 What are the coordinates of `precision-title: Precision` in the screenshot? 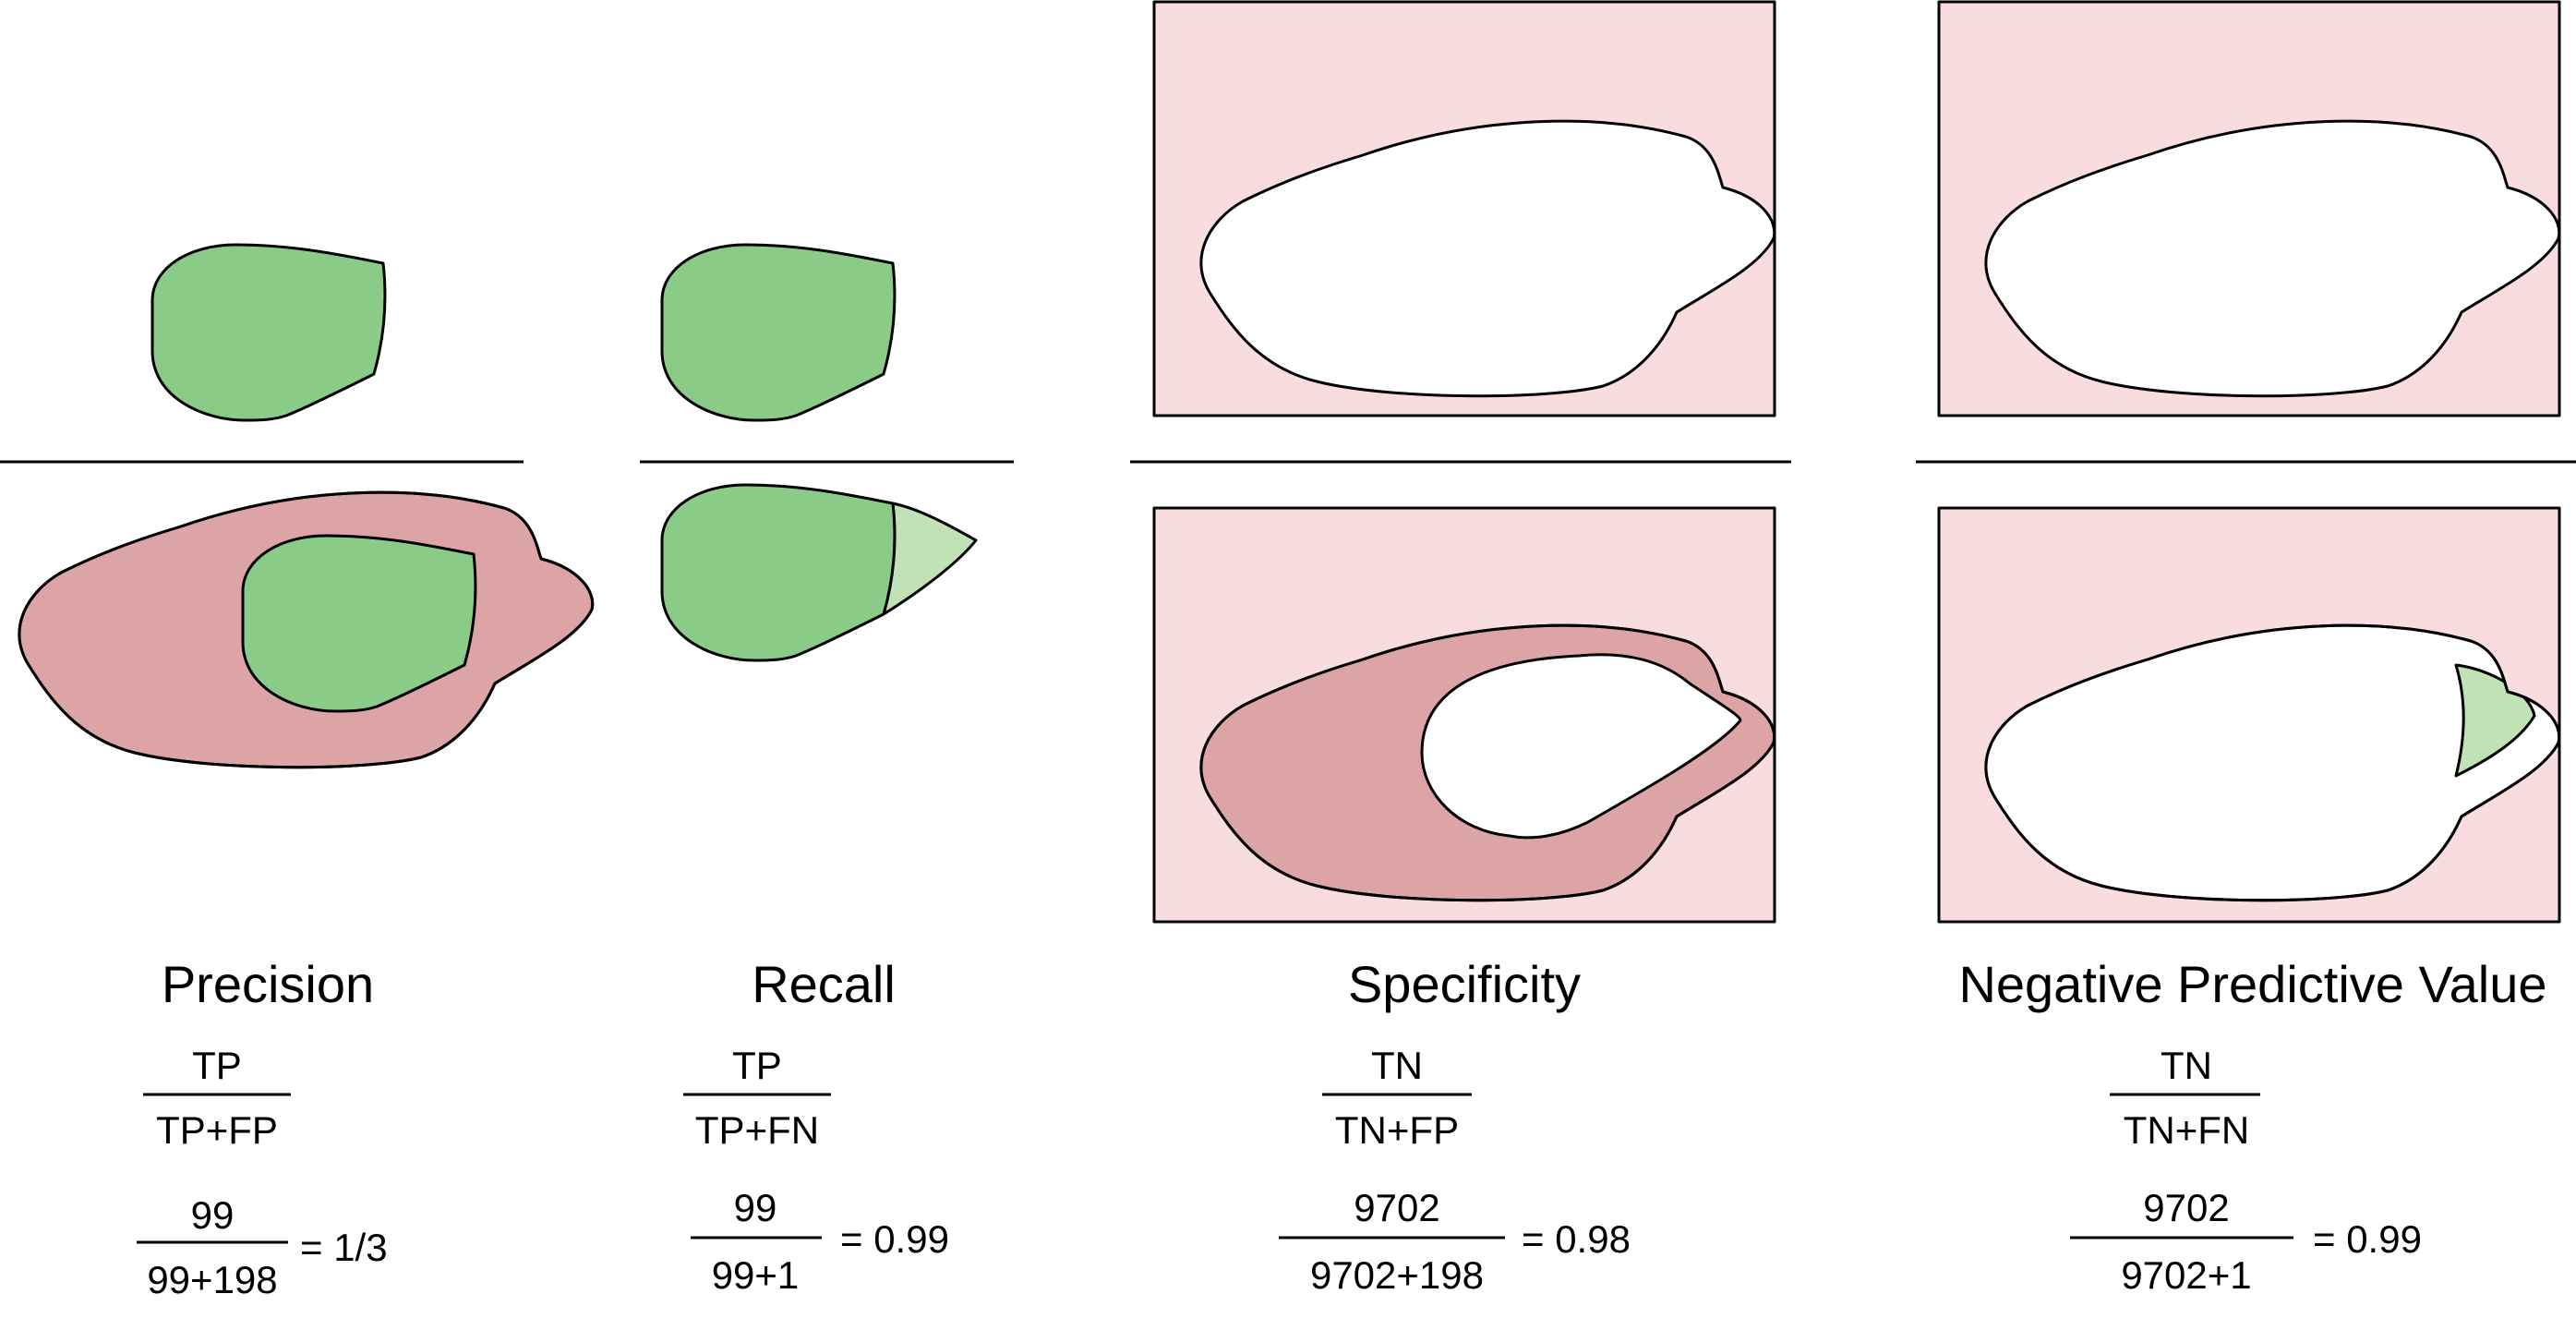 It's located at (268, 984).